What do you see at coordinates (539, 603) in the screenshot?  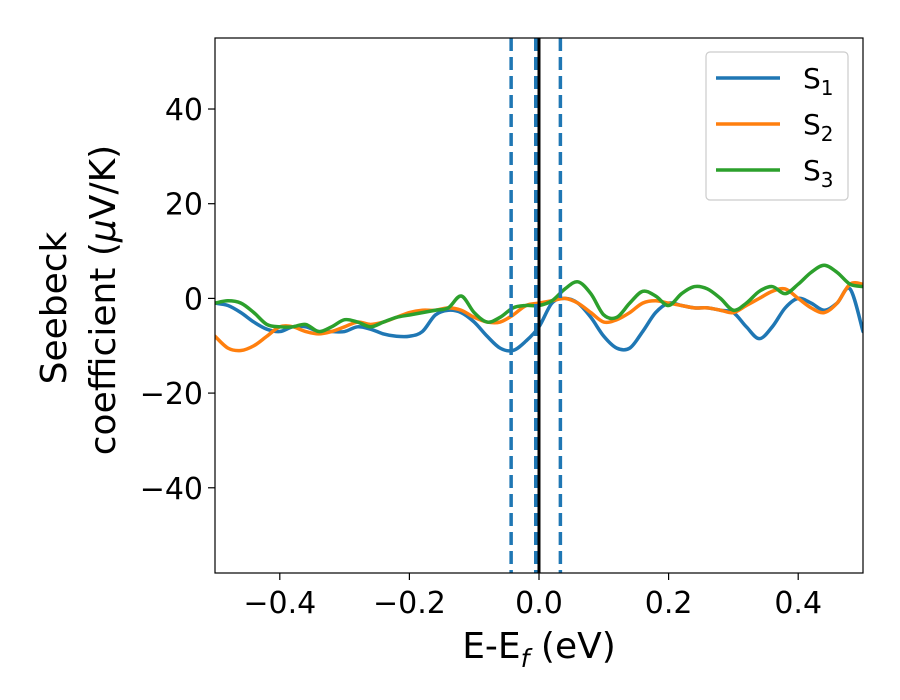 I see `x-tick-label: 0.0` at bounding box center [539, 603].